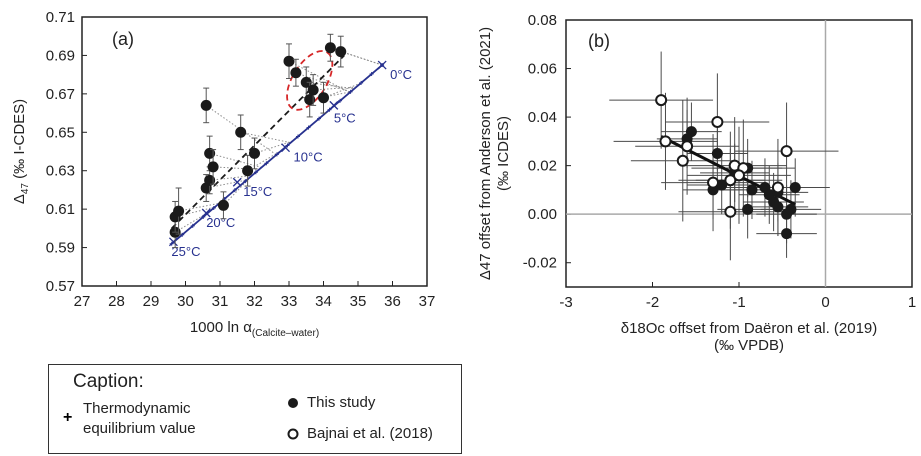 The width and height of the screenshot is (921, 456). I want to click on temperature-label: 10°C, so click(308, 157).